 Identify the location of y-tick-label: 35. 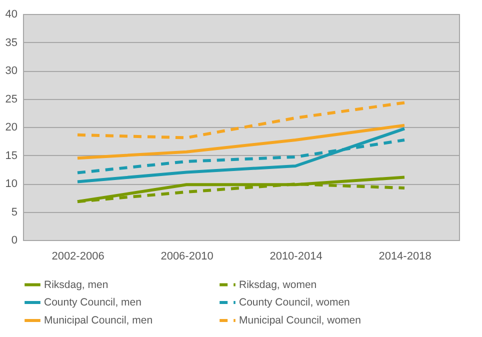
(11, 42).